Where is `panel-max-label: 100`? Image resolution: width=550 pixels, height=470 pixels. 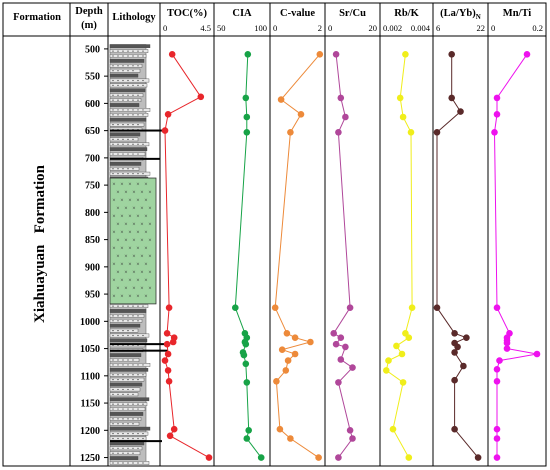
panel-max-label: 100 is located at coordinates (260, 28).